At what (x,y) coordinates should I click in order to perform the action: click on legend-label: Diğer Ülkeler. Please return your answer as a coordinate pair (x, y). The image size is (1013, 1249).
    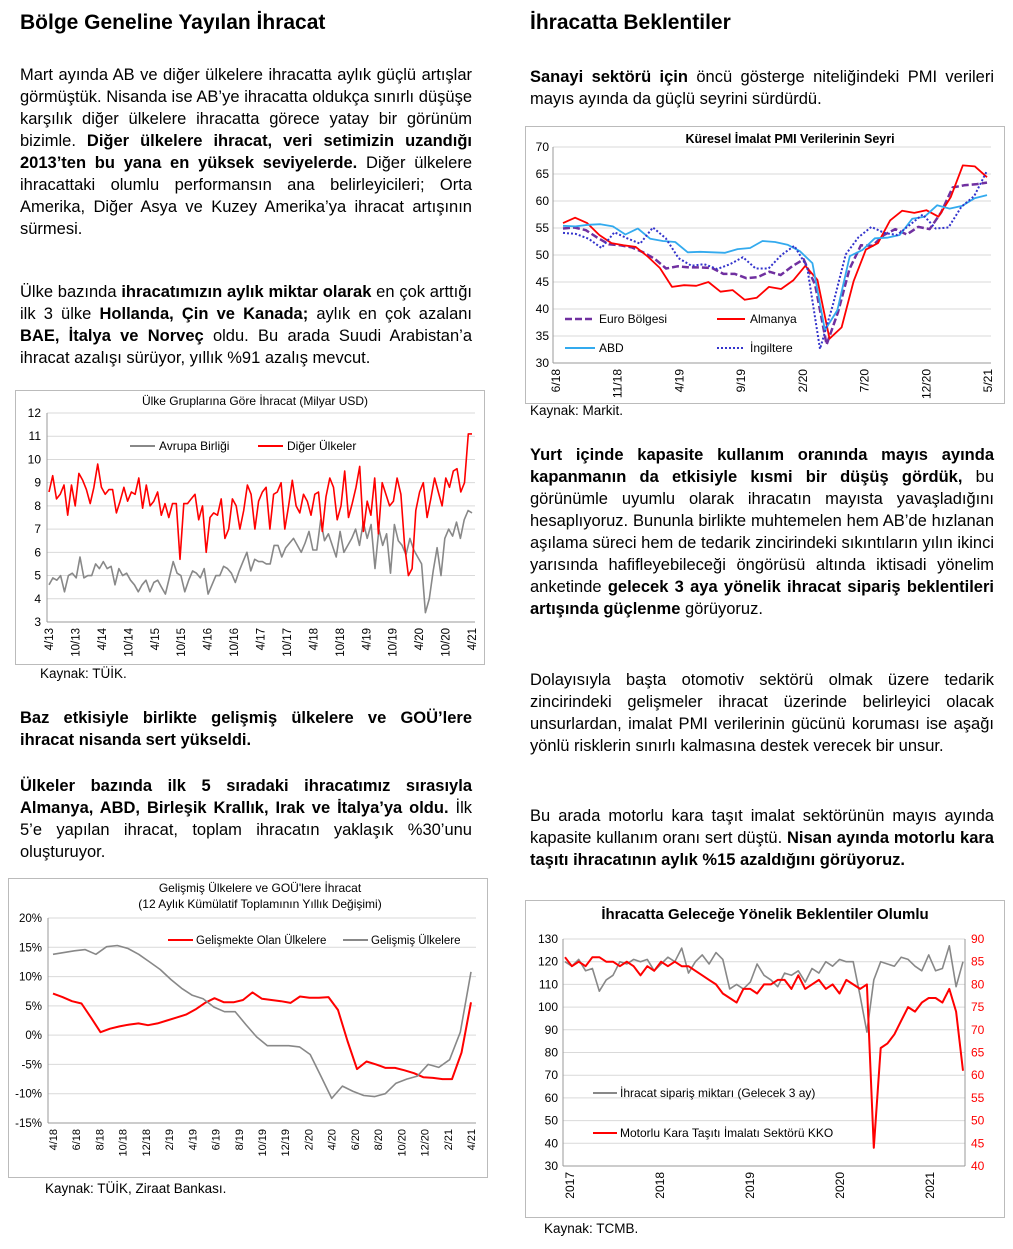
    Looking at the image, I should click on (321, 446).